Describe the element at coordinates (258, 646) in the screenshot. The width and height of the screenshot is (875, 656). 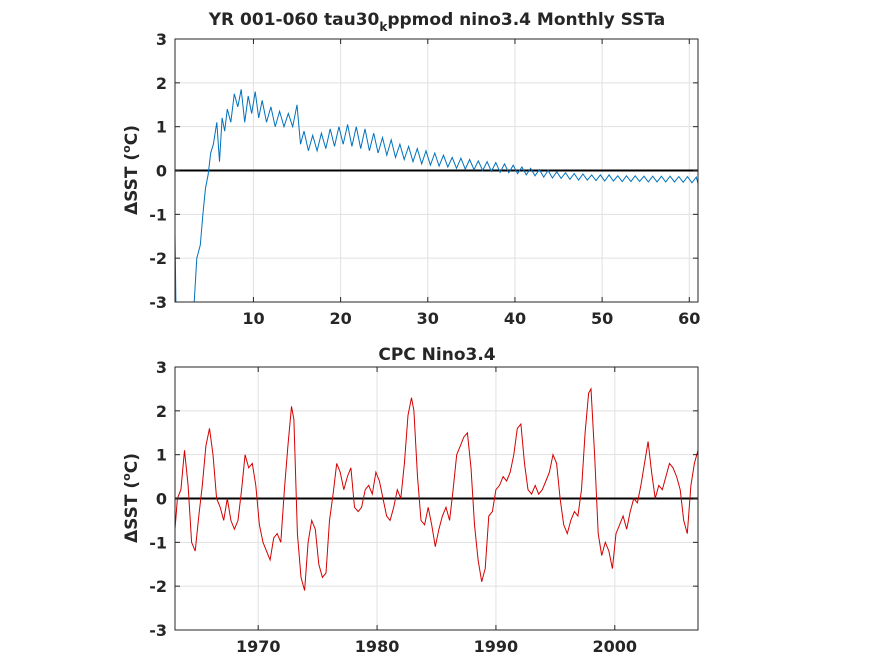
I see `x-tick-label: 1970` at that location.